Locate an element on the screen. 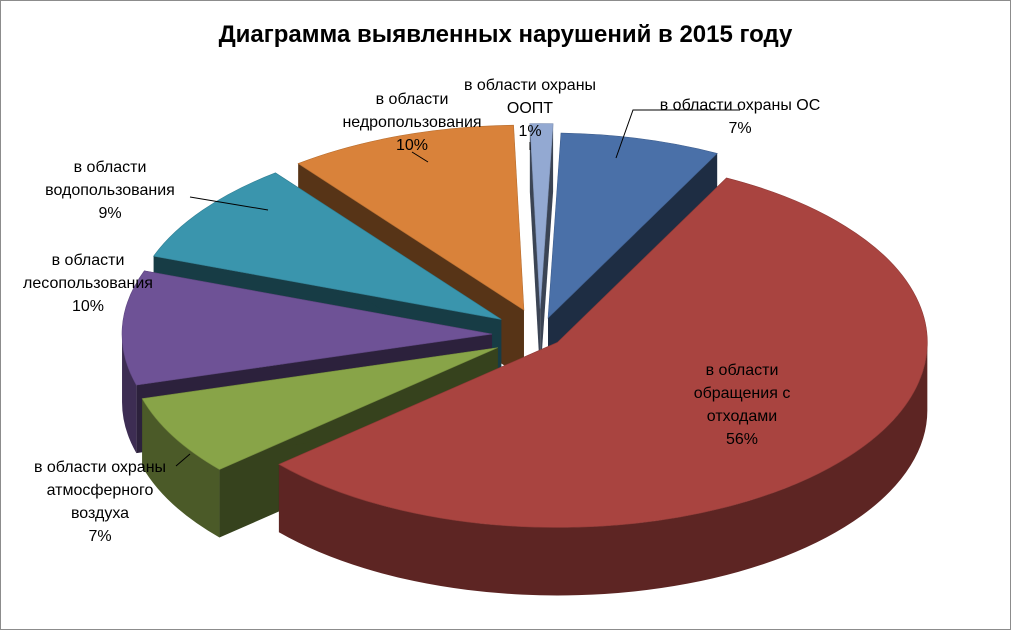  slice-label: в области лесопользования 10% is located at coordinates (88, 283).